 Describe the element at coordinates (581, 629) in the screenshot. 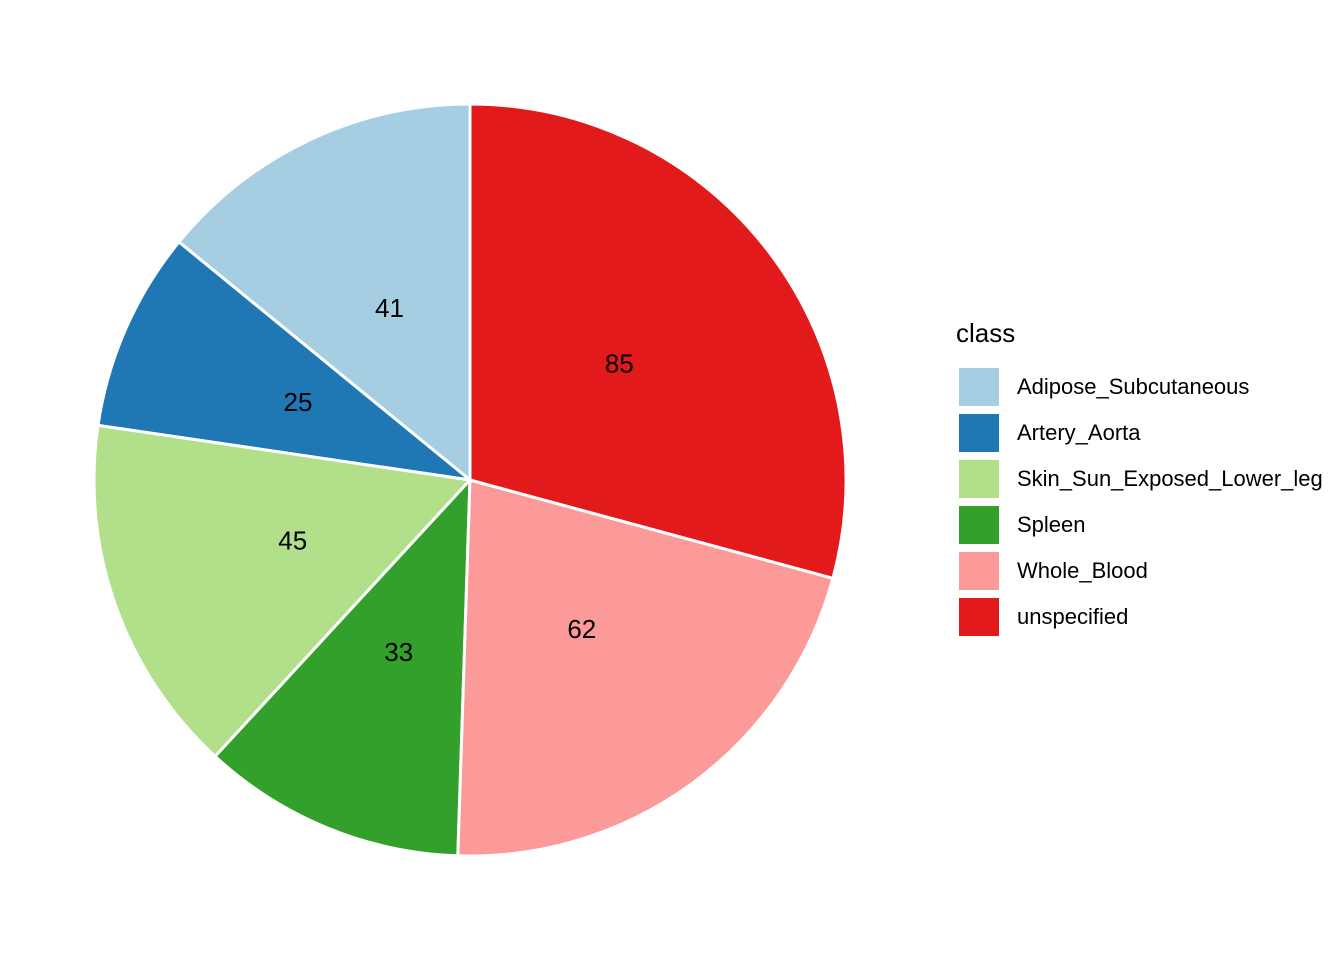

I see `data-label: 62` at that location.